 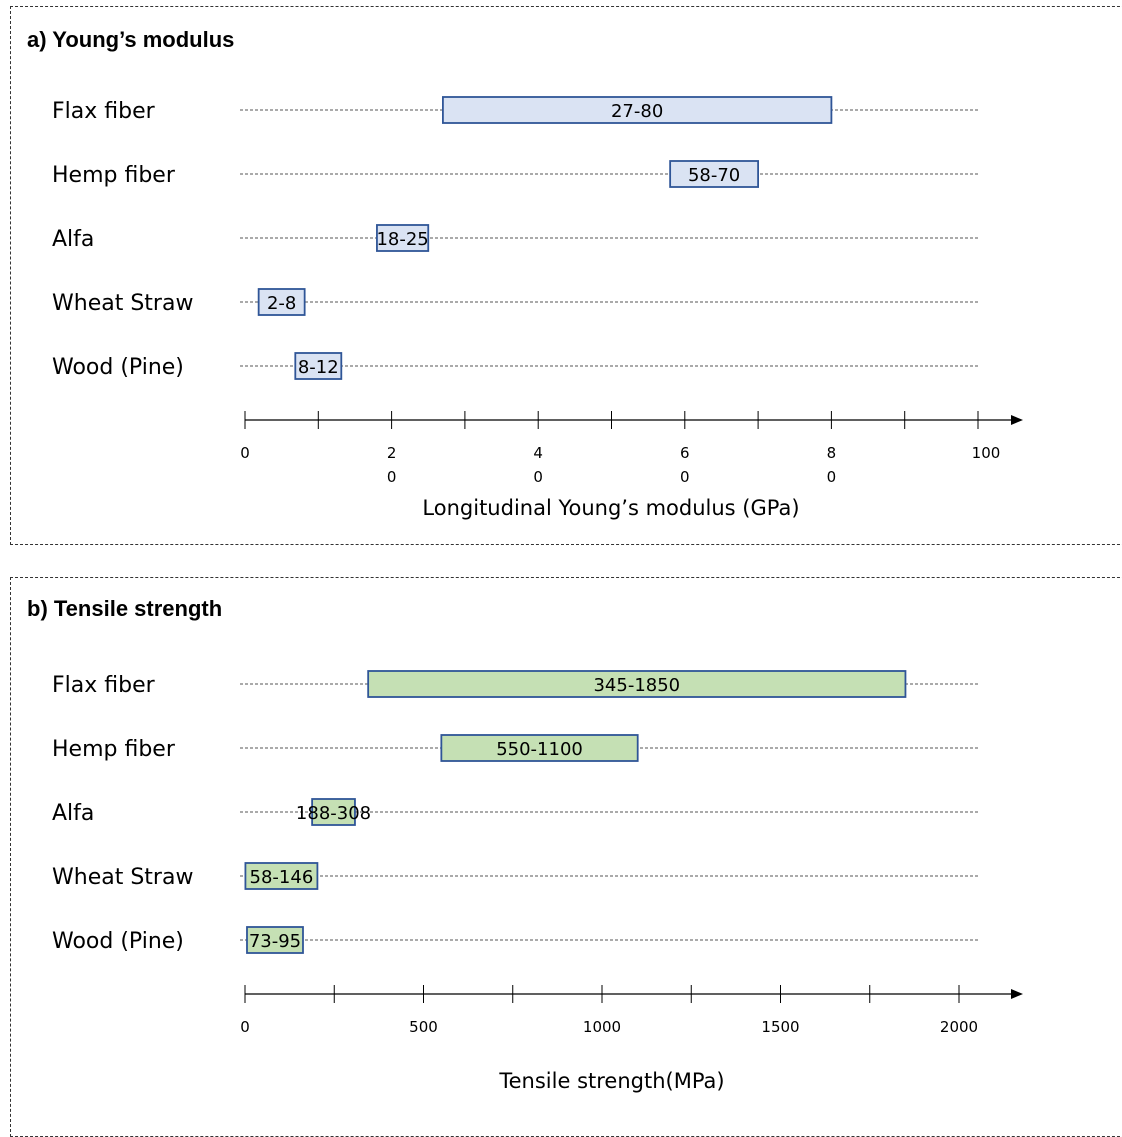 I want to click on x-tick-label: 4, so click(x=538, y=453).